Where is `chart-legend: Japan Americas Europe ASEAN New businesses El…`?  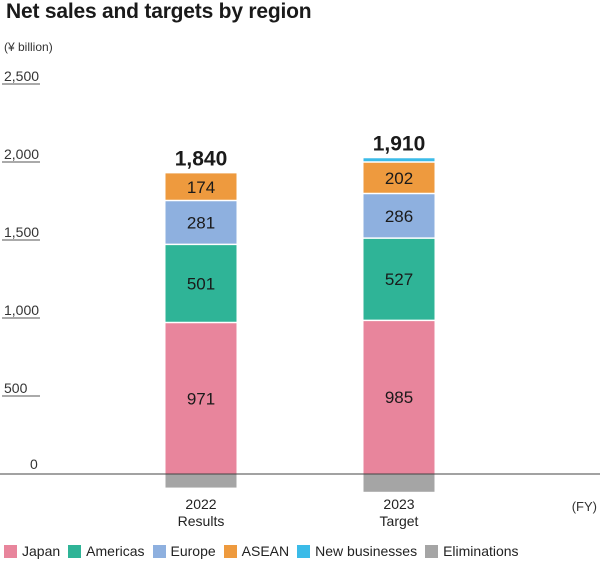
chart-legend: Japan Americas Europe ASEAN New businesses El… is located at coordinates (300, 551).